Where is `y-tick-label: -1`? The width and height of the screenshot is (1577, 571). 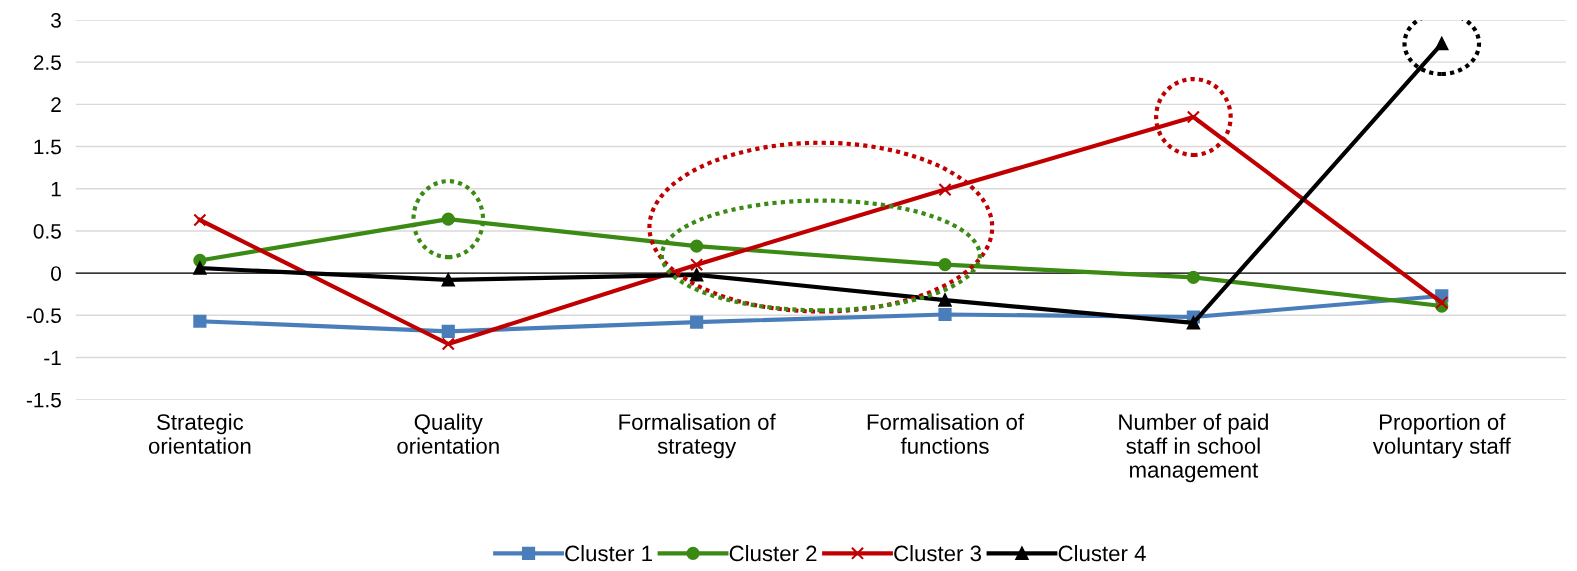
y-tick-label: -1 is located at coordinates (52, 358).